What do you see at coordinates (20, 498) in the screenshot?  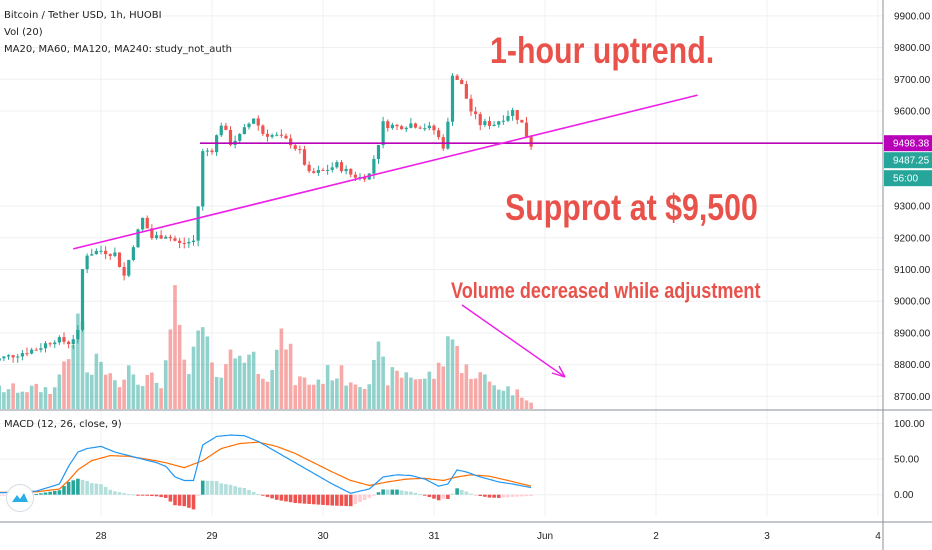 I see `tradingview-logo` at bounding box center [20, 498].